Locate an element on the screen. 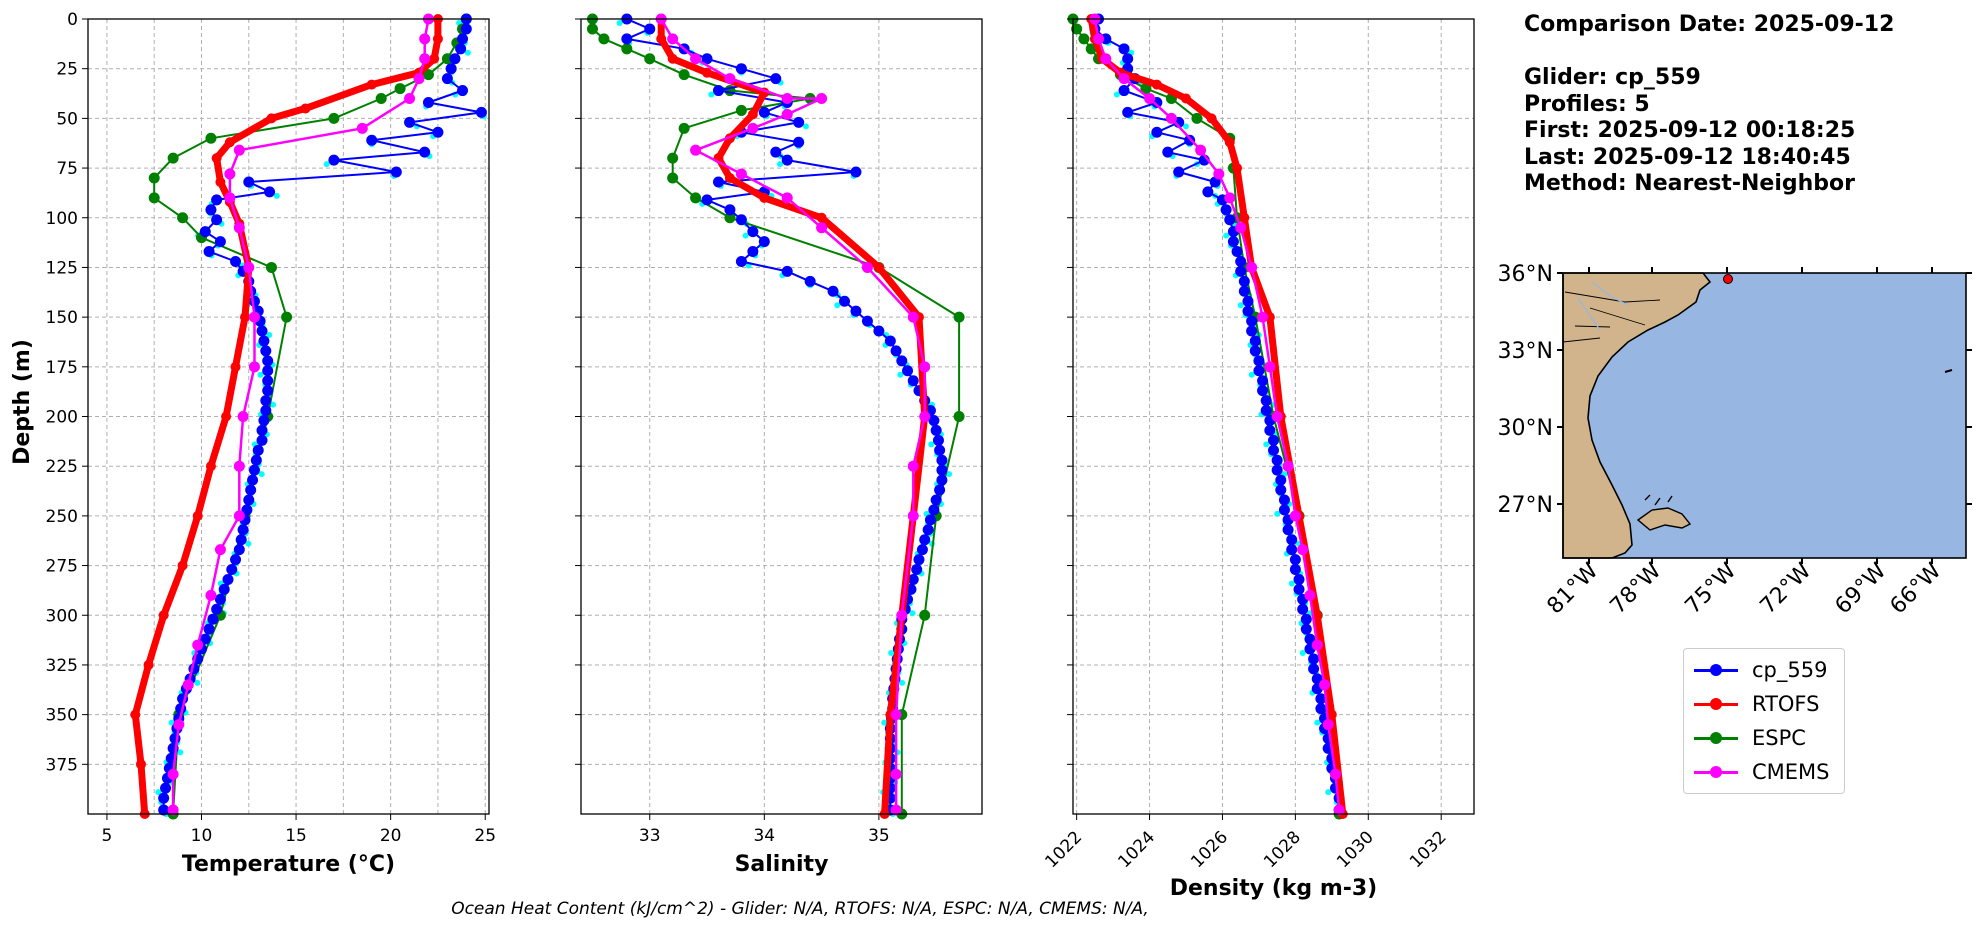  map-rivers is located at coordinates (1603, 306).